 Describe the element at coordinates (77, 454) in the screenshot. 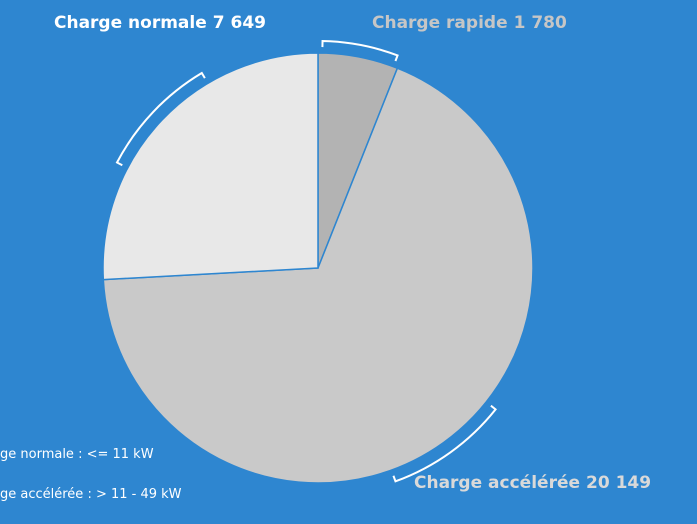

I see `legend-text: ge normale : <= 11 kW` at that location.